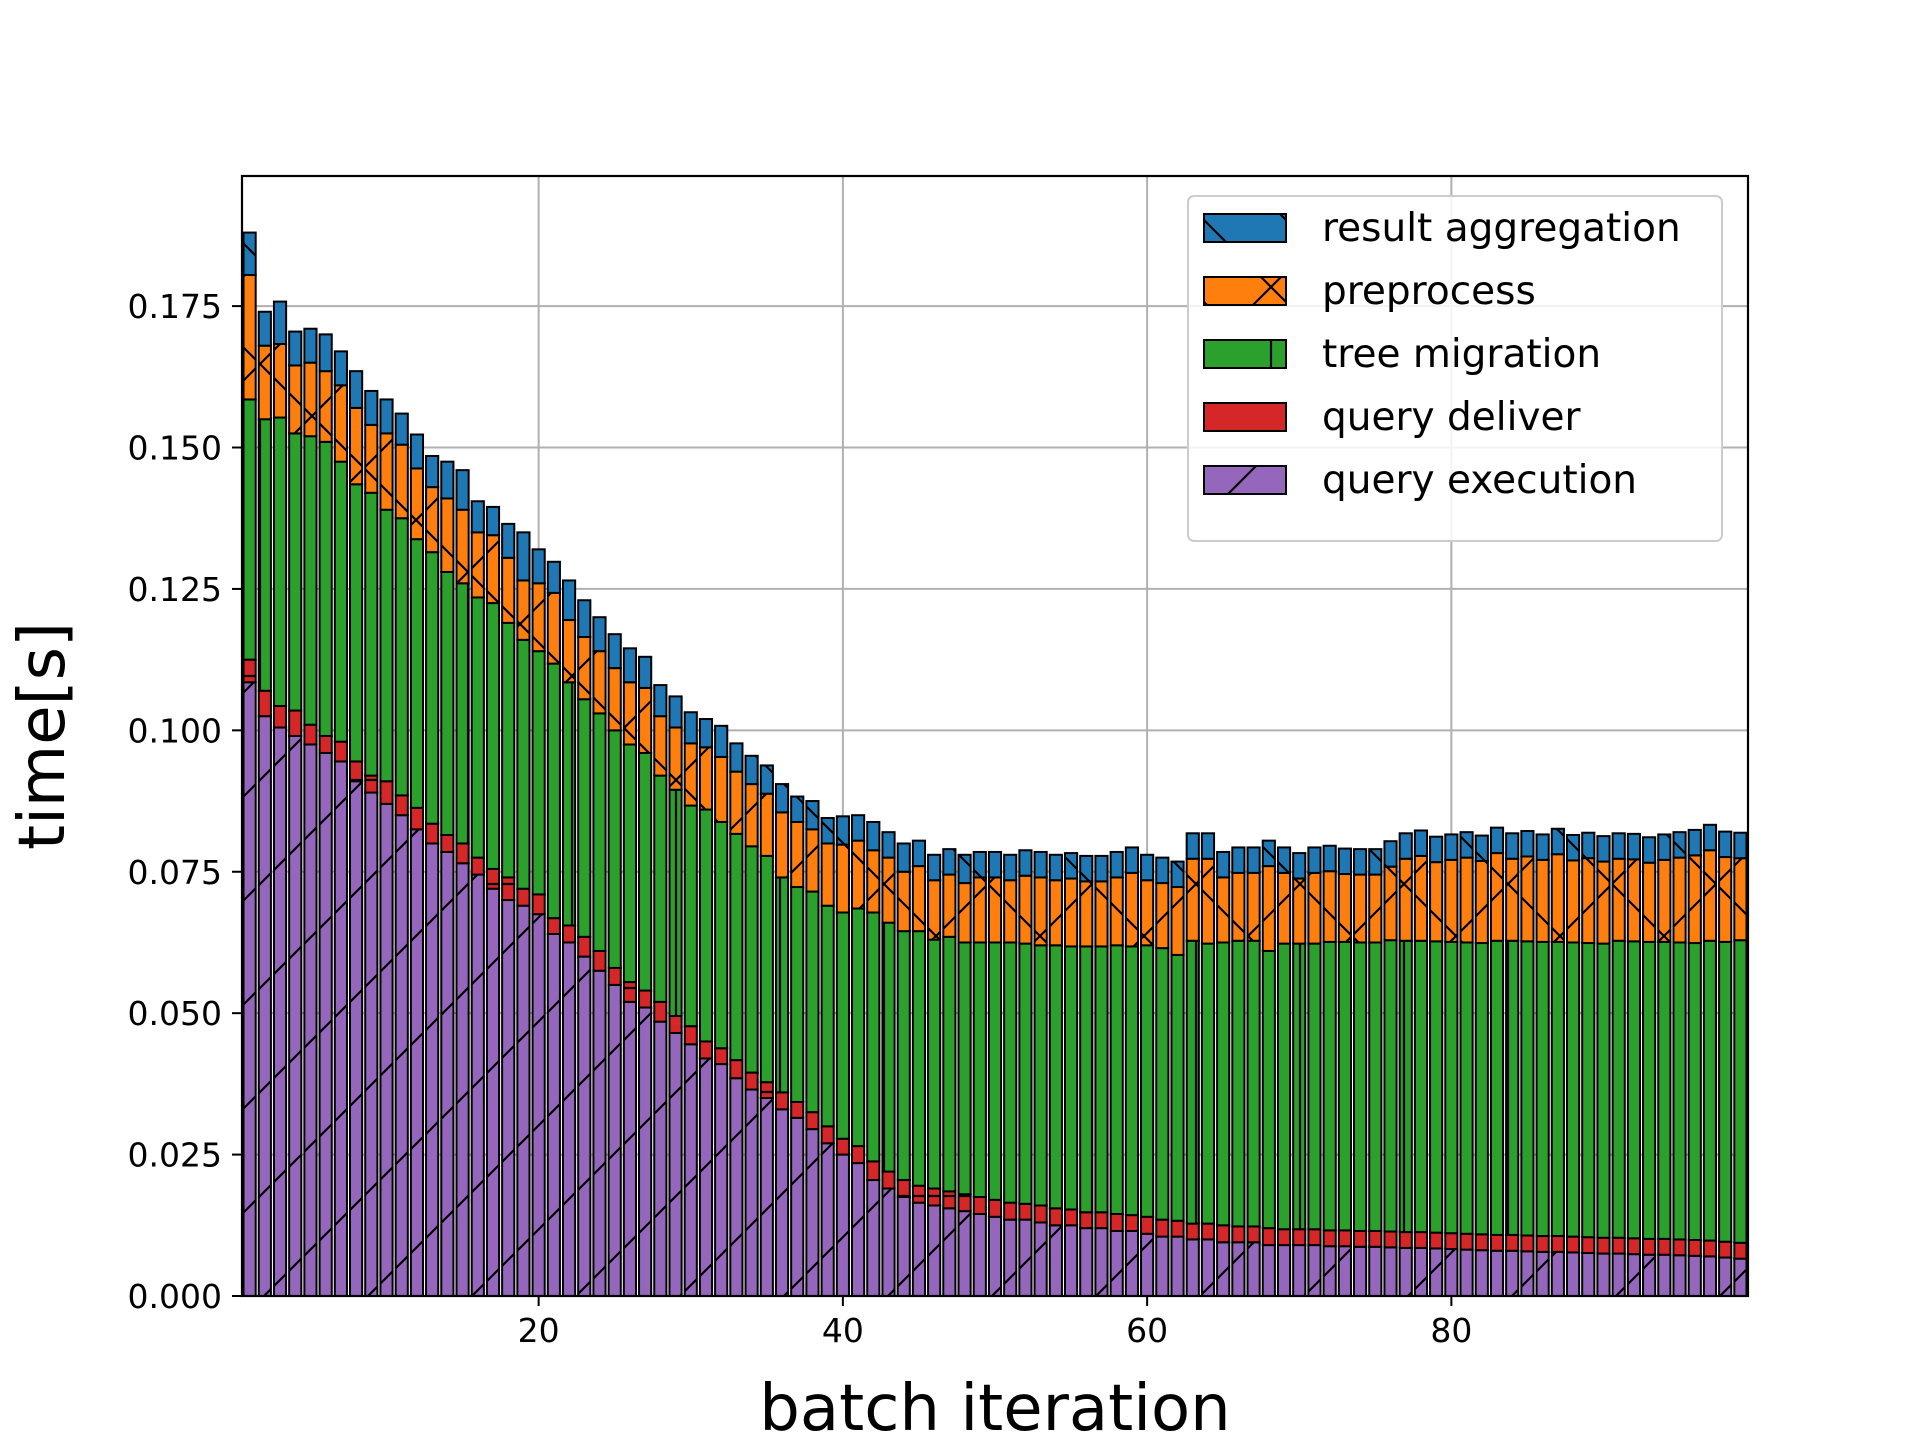 The height and width of the screenshot is (1440, 1920). What do you see at coordinates (175, 1296) in the screenshot?
I see `y-tick-label: 0.000` at bounding box center [175, 1296].